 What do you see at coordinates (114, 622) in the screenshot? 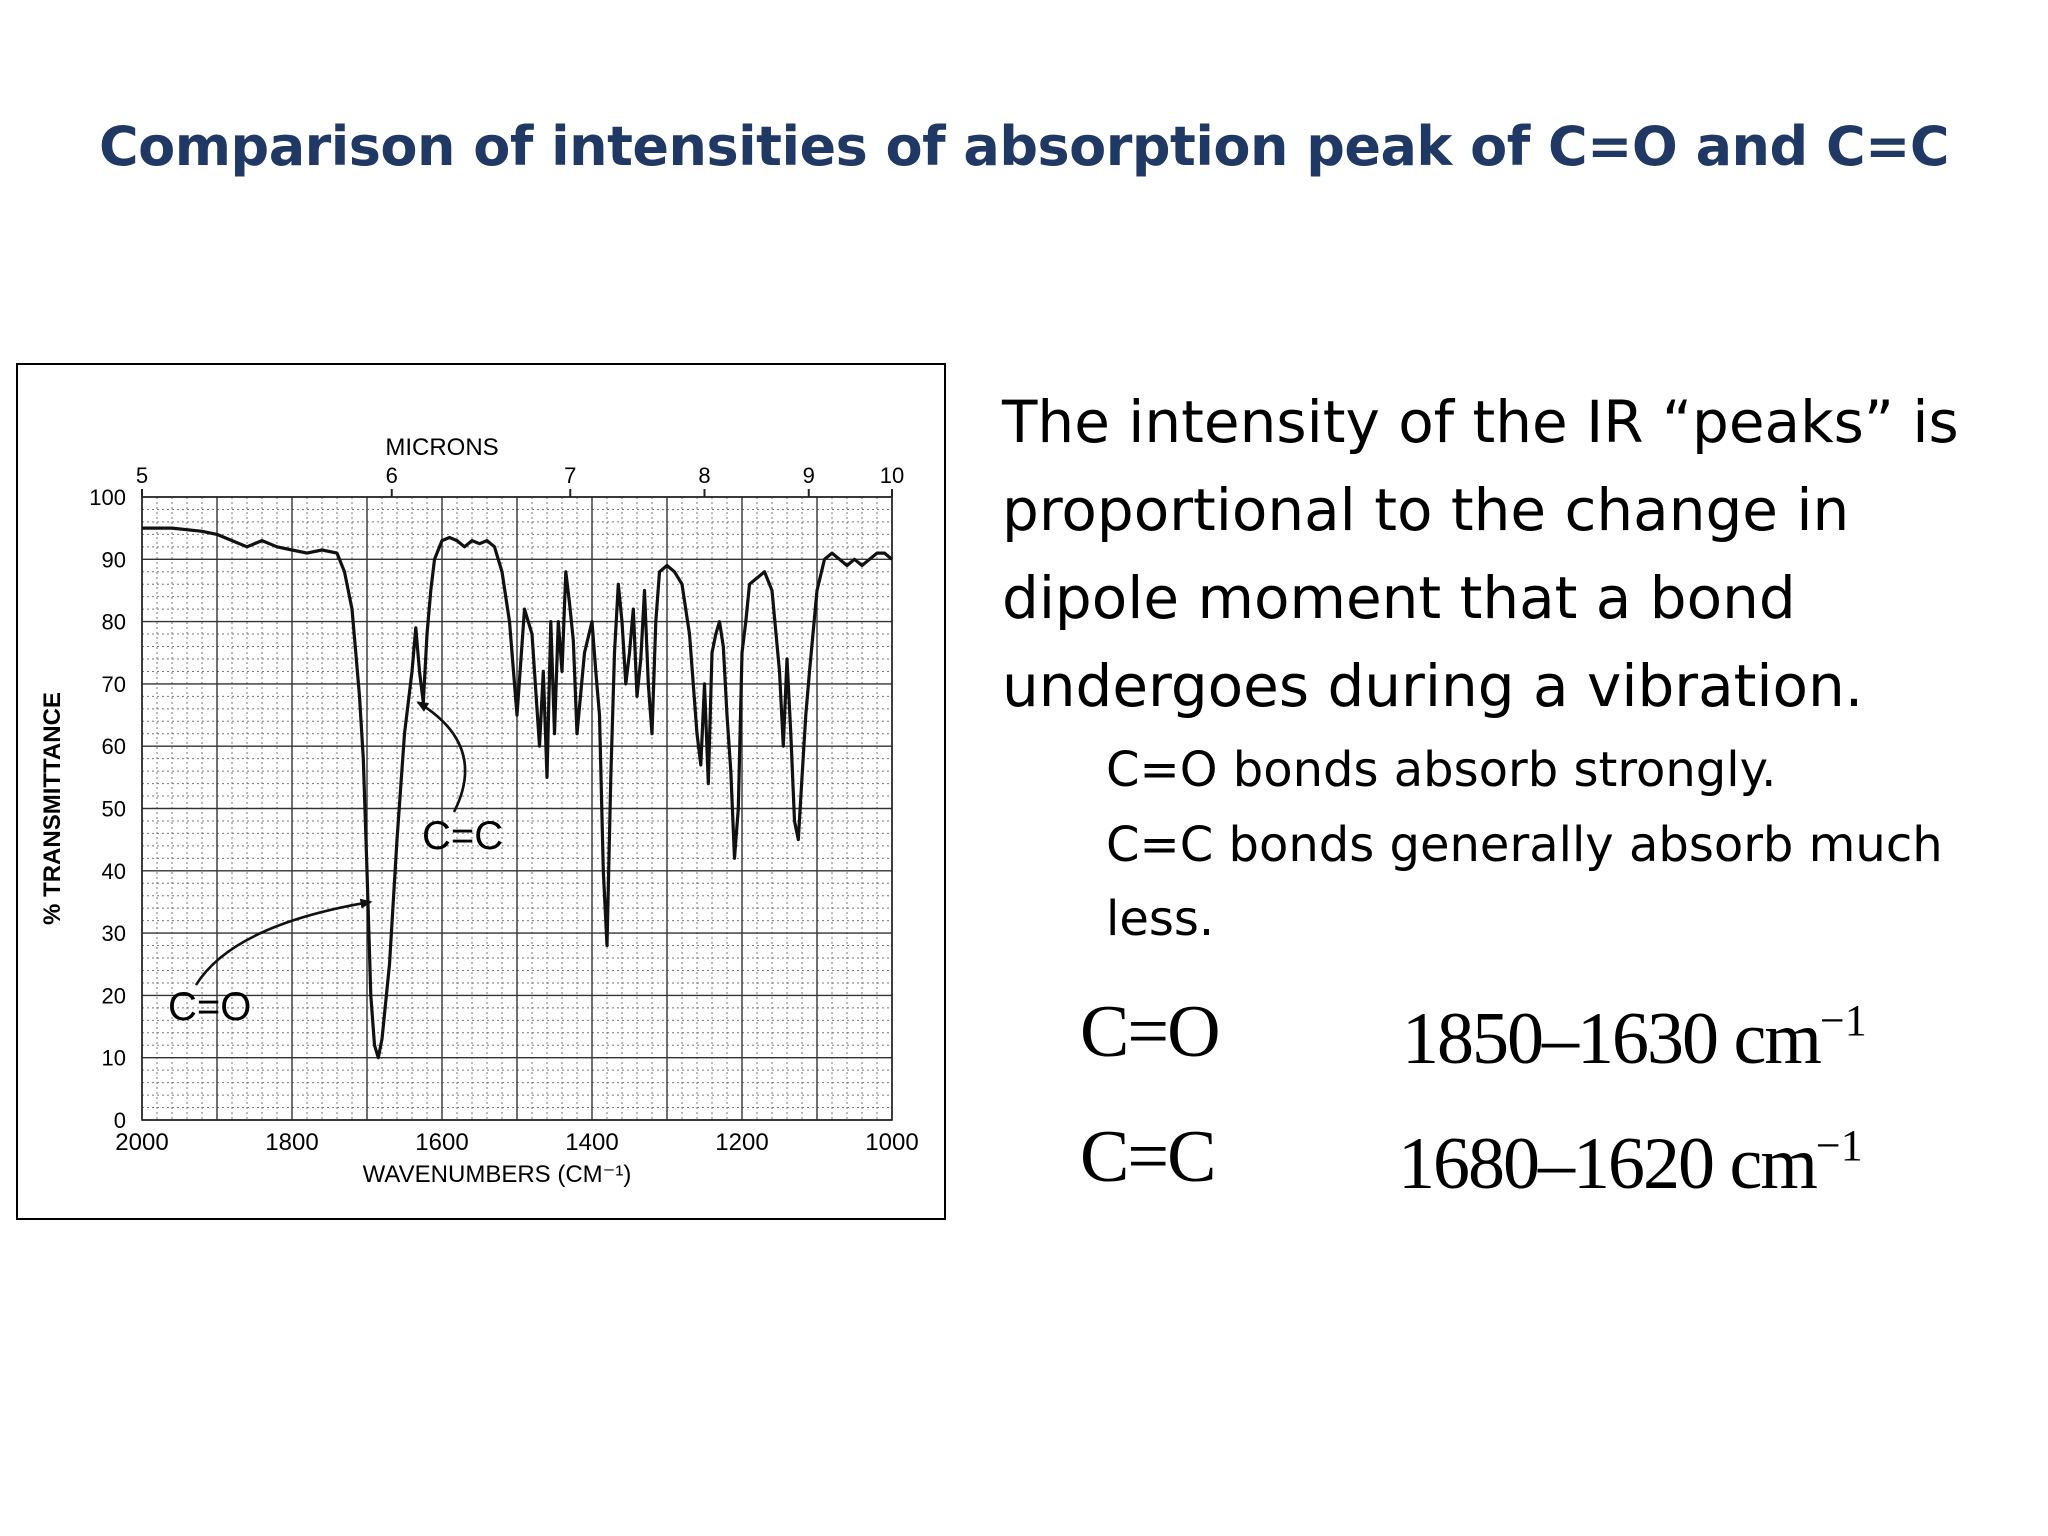
I see `y-tick-label: 80` at bounding box center [114, 622].